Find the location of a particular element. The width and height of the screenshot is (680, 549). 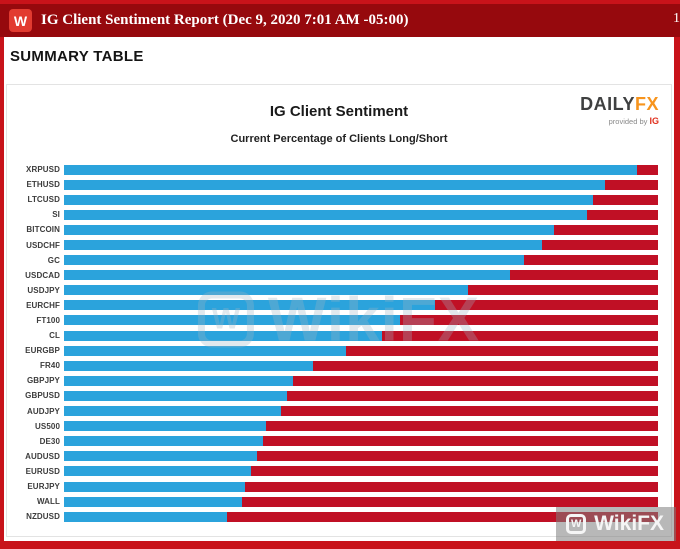

page-number: 1 is located at coordinates (676, 18).